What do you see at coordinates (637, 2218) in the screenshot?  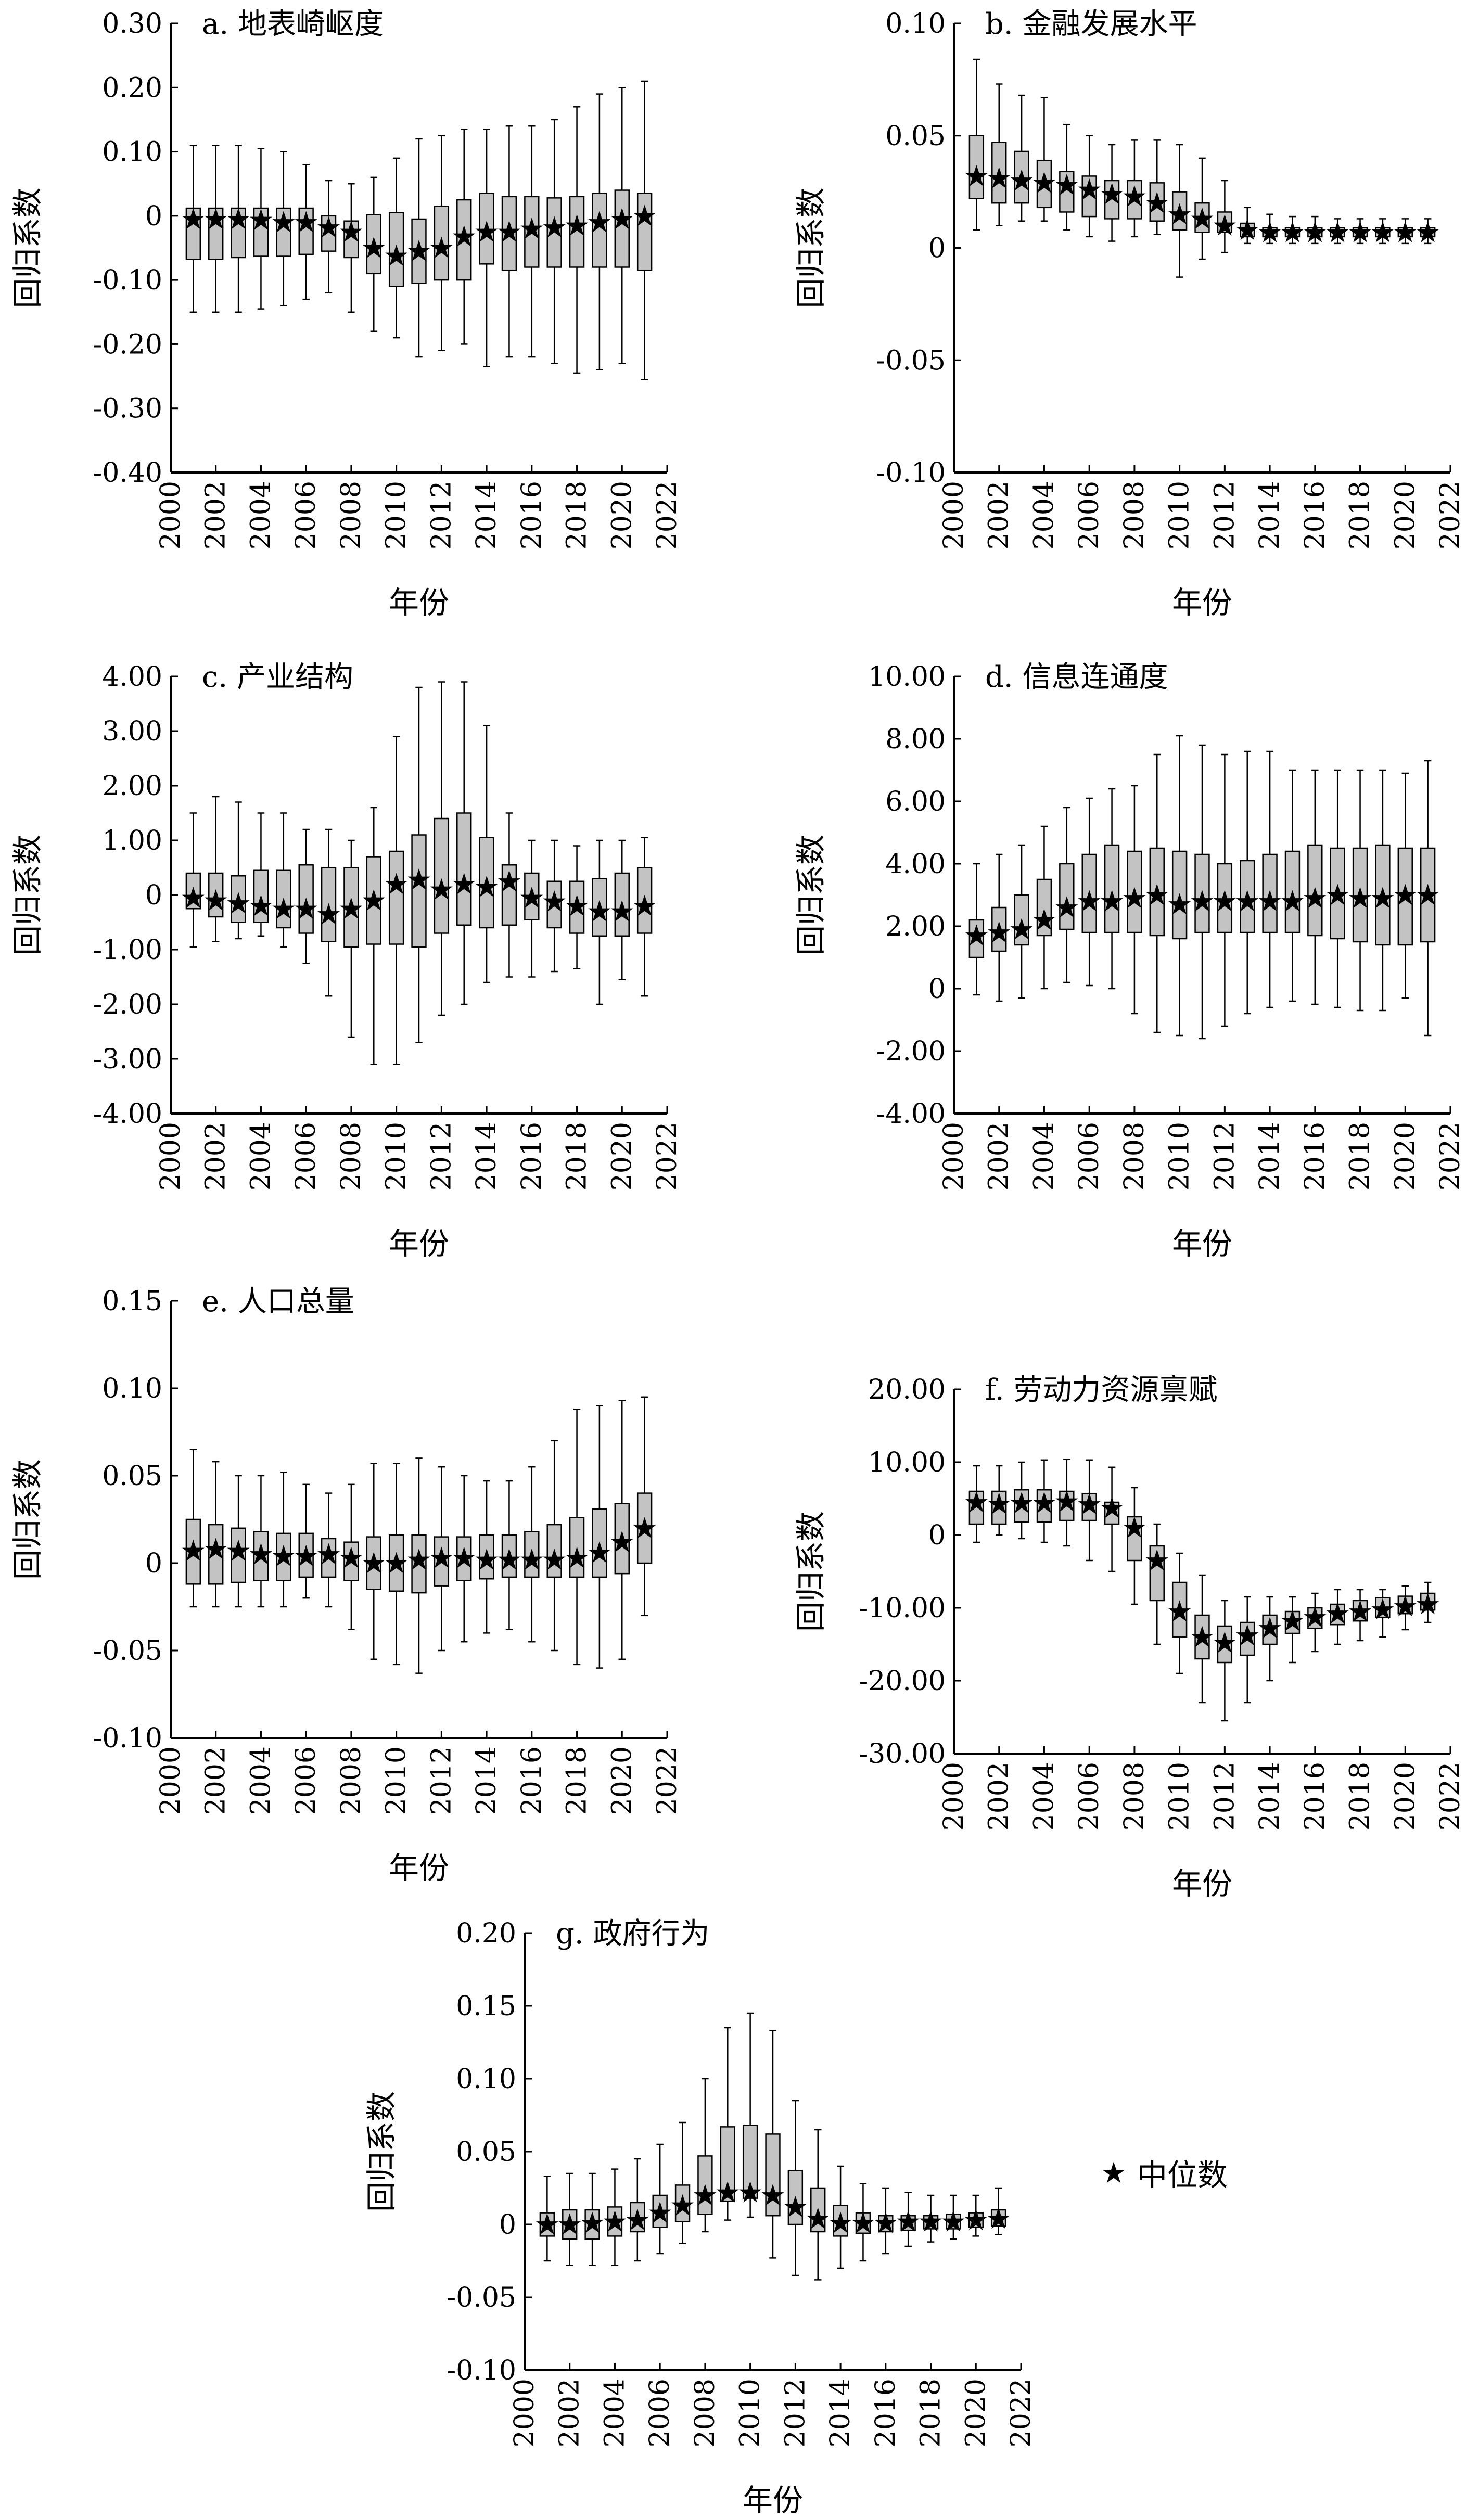 I see `box-2005` at bounding box center [637, 2218].